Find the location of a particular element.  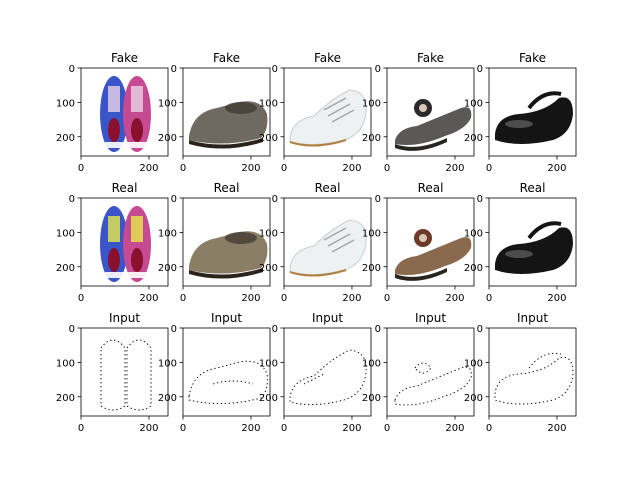

panel-input-3: Input 0 100 200 0 200 is located at coordinates (315, 372).